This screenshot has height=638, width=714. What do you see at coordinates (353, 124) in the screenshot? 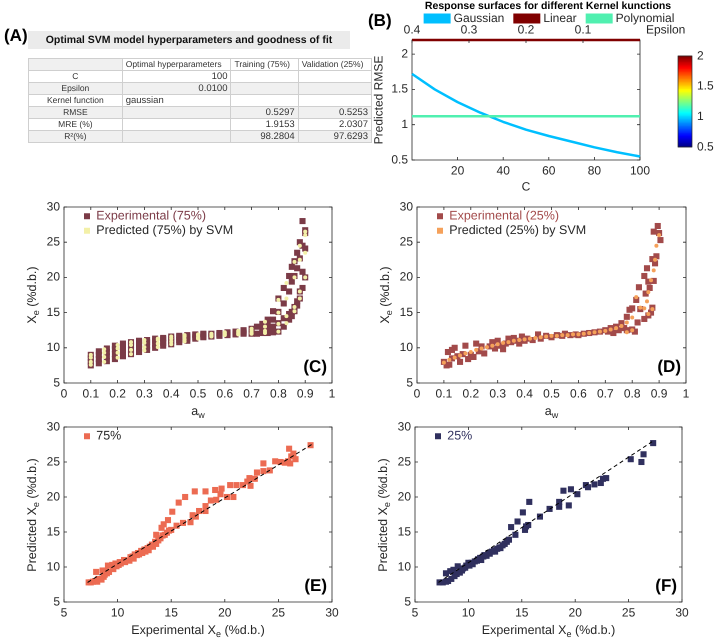
I see `text: 2.0307` at bounding box center [353, 124].